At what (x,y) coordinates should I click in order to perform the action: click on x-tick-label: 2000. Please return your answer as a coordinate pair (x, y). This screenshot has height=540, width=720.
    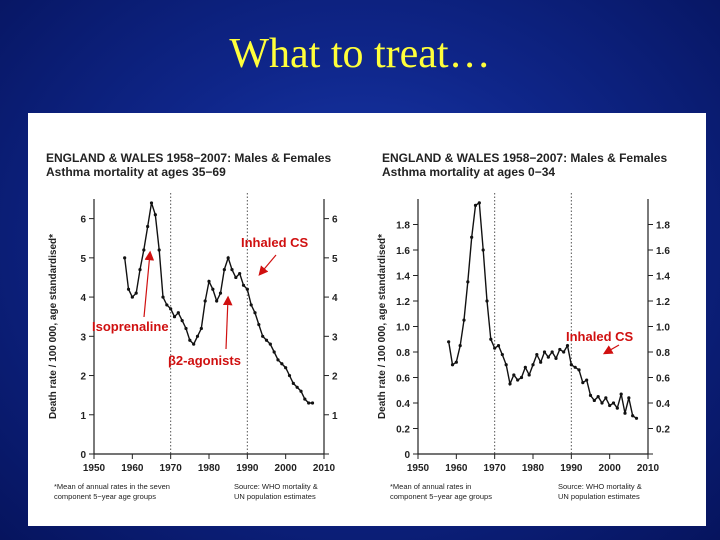
    Looking at the image, I should click on (610, 468).